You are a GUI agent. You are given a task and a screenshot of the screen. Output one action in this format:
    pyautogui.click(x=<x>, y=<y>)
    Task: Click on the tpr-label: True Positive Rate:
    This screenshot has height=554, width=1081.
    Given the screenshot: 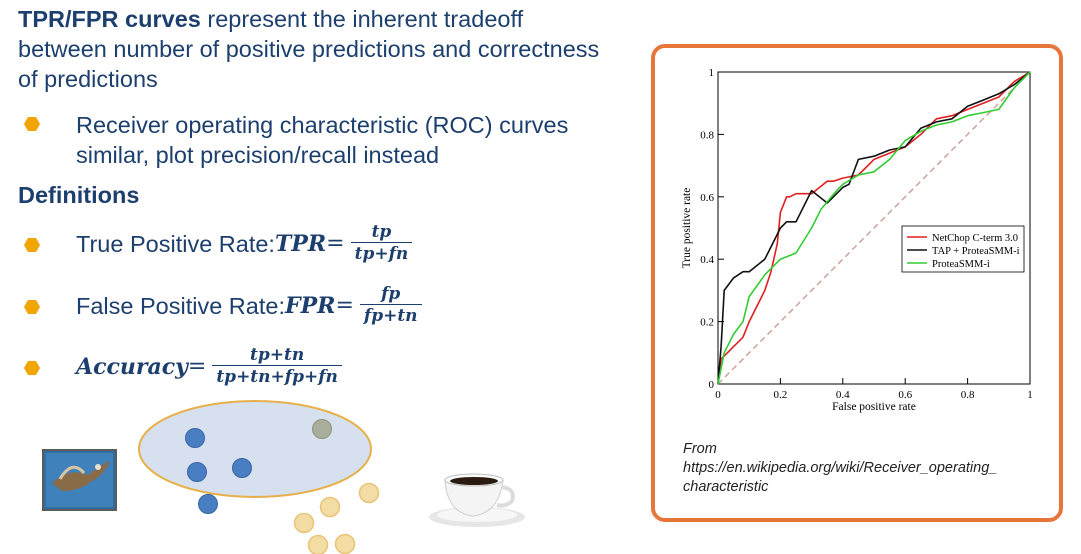 What is the action you would take?
    pyautogui.click(x=175, y=243)
    